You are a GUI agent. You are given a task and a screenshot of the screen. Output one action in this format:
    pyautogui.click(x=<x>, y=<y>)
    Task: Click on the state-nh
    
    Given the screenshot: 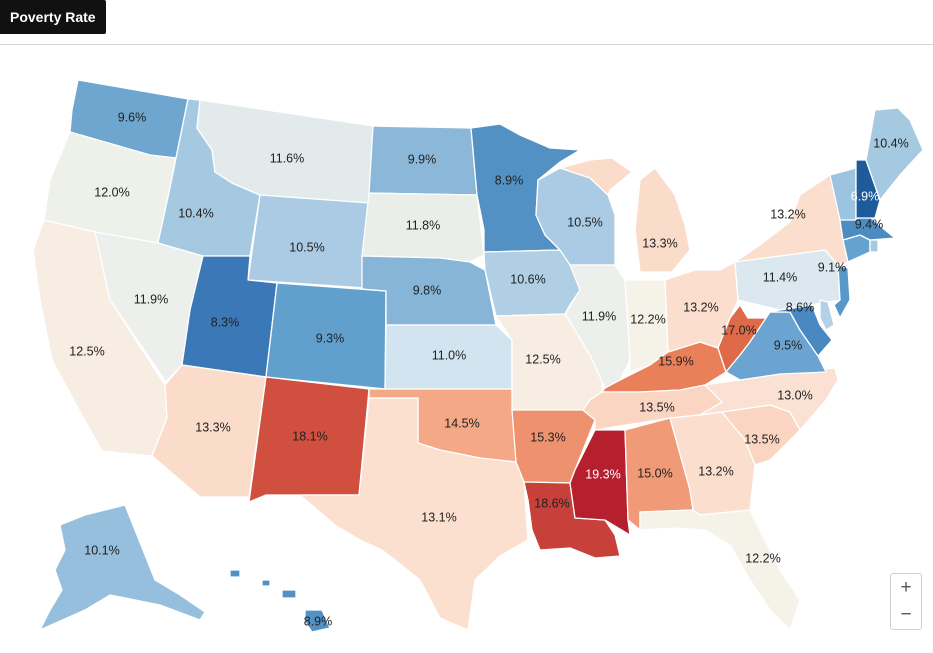 What is the action you would take?
    pyautogui.click(x=868, y=189)
    